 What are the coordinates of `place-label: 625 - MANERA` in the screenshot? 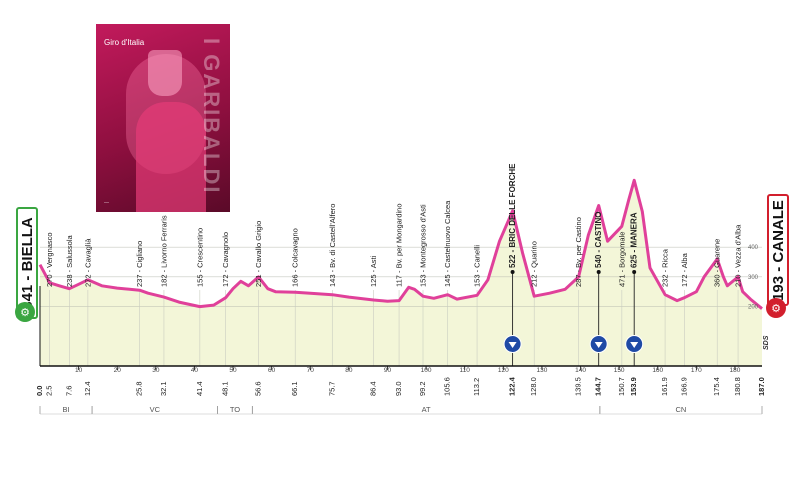 It's located at (634, 240).